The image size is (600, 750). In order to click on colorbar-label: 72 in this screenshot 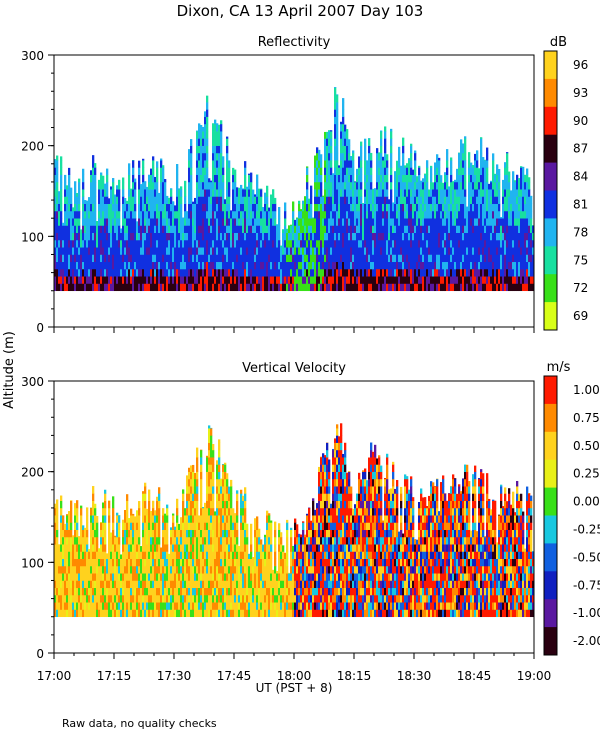, I will do `click(580, 288)`.